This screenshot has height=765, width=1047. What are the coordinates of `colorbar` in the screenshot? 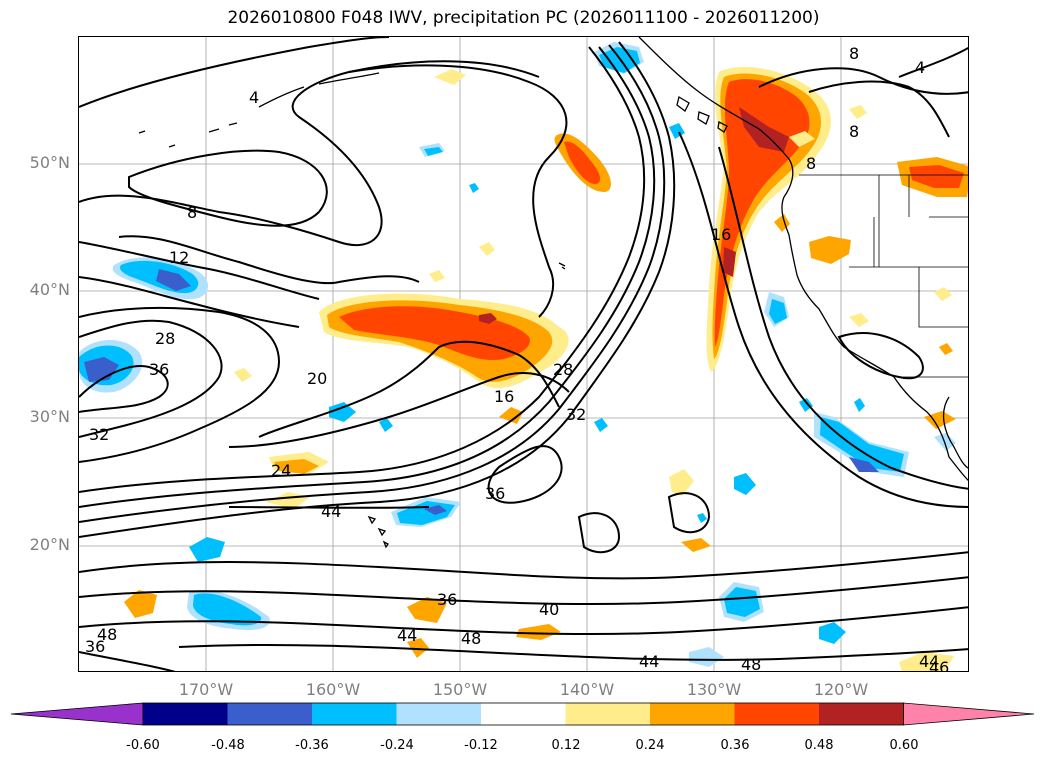 It's located at (522, 714).